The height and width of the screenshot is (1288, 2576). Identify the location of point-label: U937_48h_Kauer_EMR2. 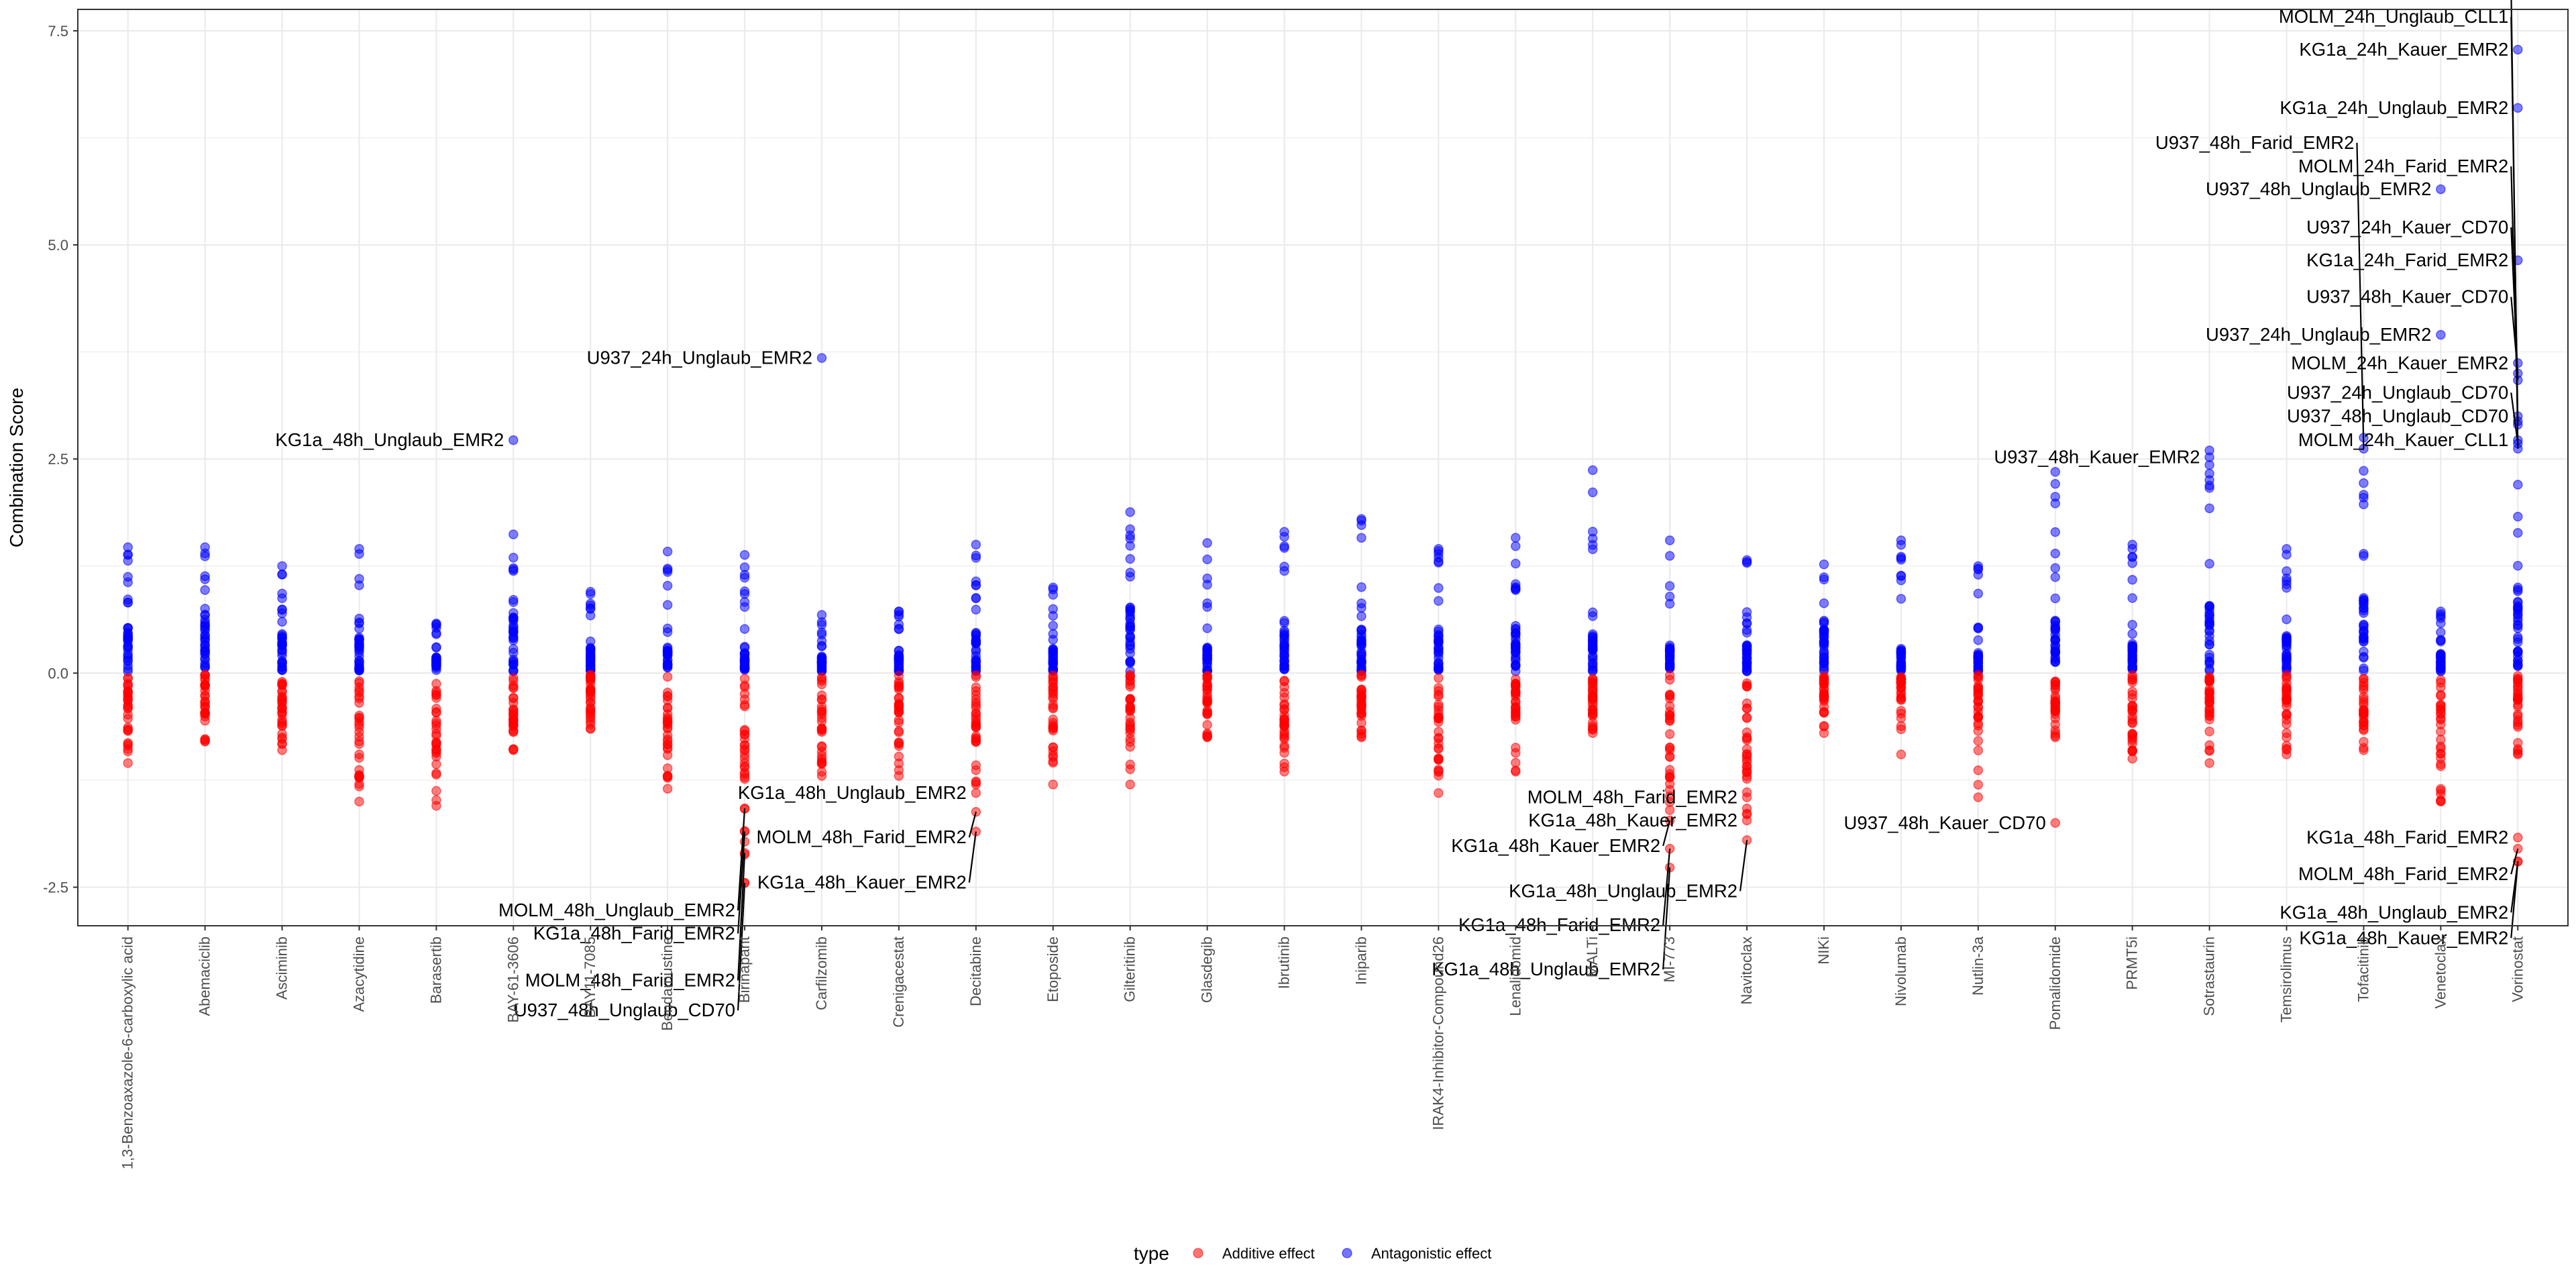
(2097, 457).